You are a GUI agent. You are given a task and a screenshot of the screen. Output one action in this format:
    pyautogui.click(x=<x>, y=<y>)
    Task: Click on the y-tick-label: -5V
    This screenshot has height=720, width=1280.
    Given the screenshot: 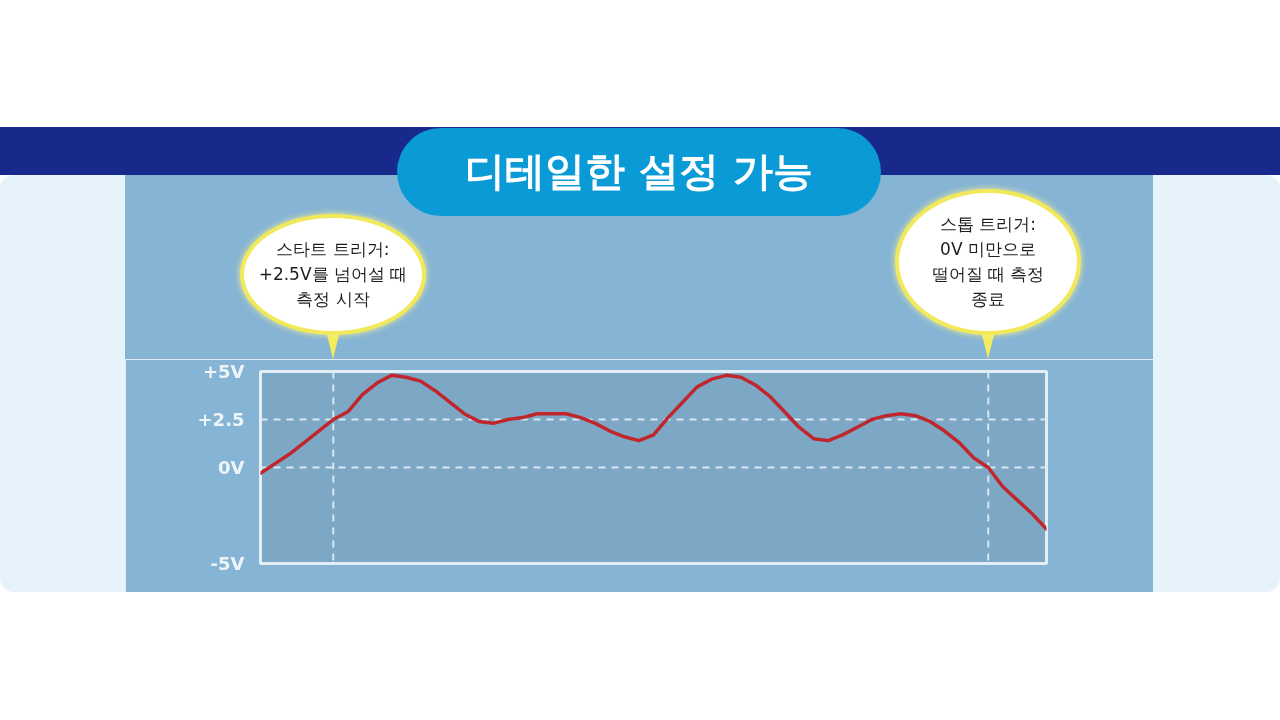 What is the action you would take?
    pyautogui.click(x=227, y=563)
    